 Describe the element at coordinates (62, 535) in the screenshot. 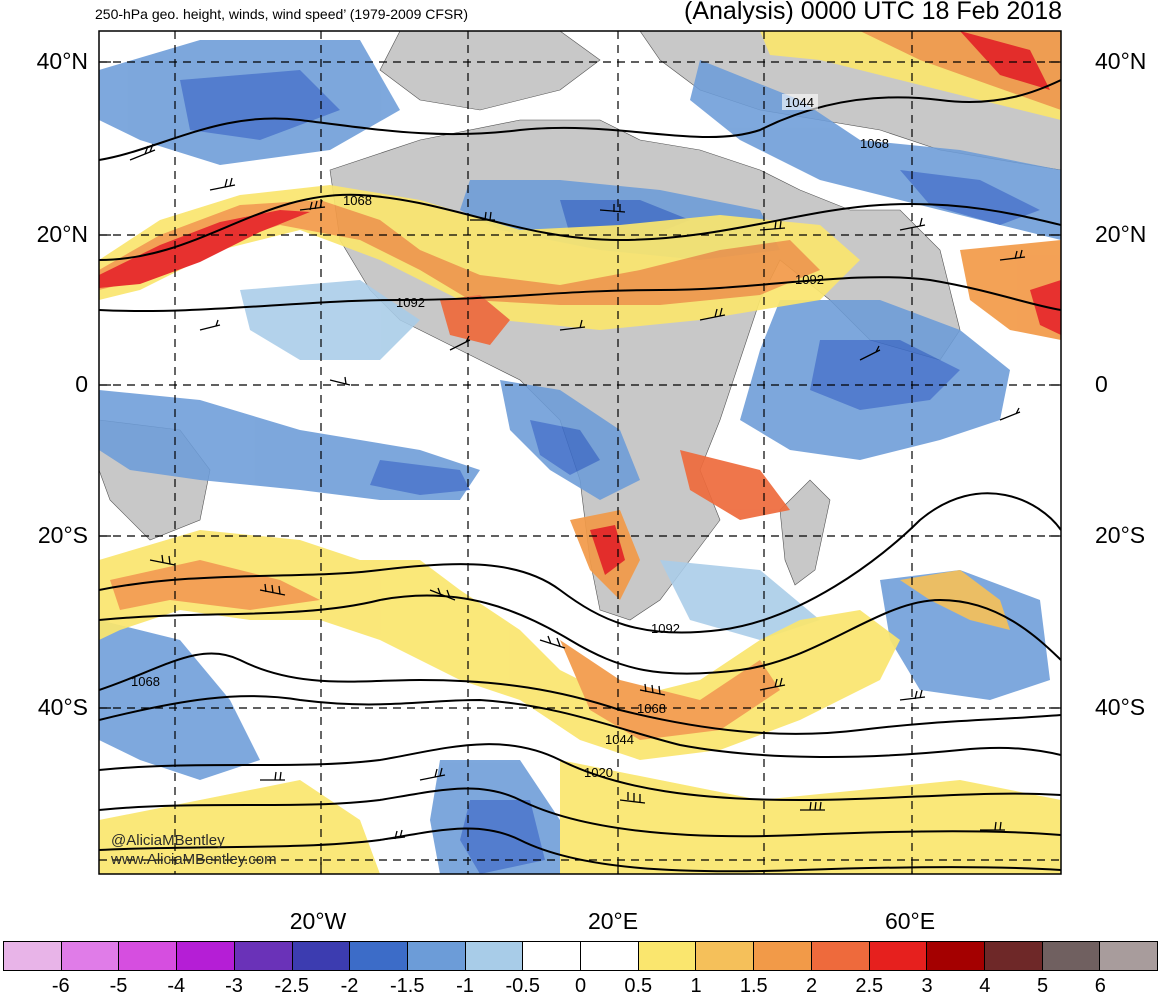

I see `lat-label-left: 20°S` at that location.